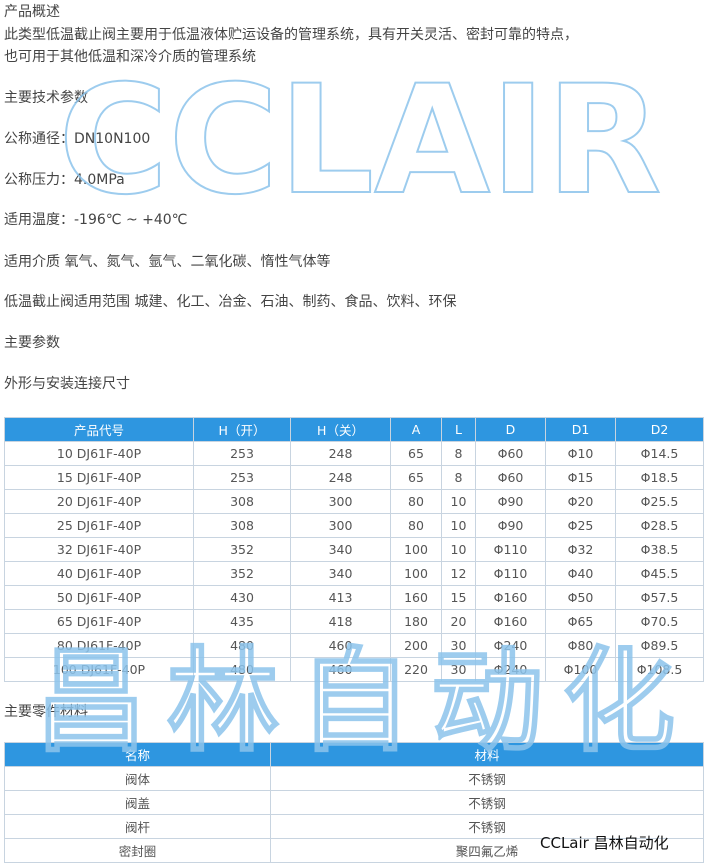 This screenshot has width=705, height=865. I want to click on table-cell: Φ32, so click(580, 549).